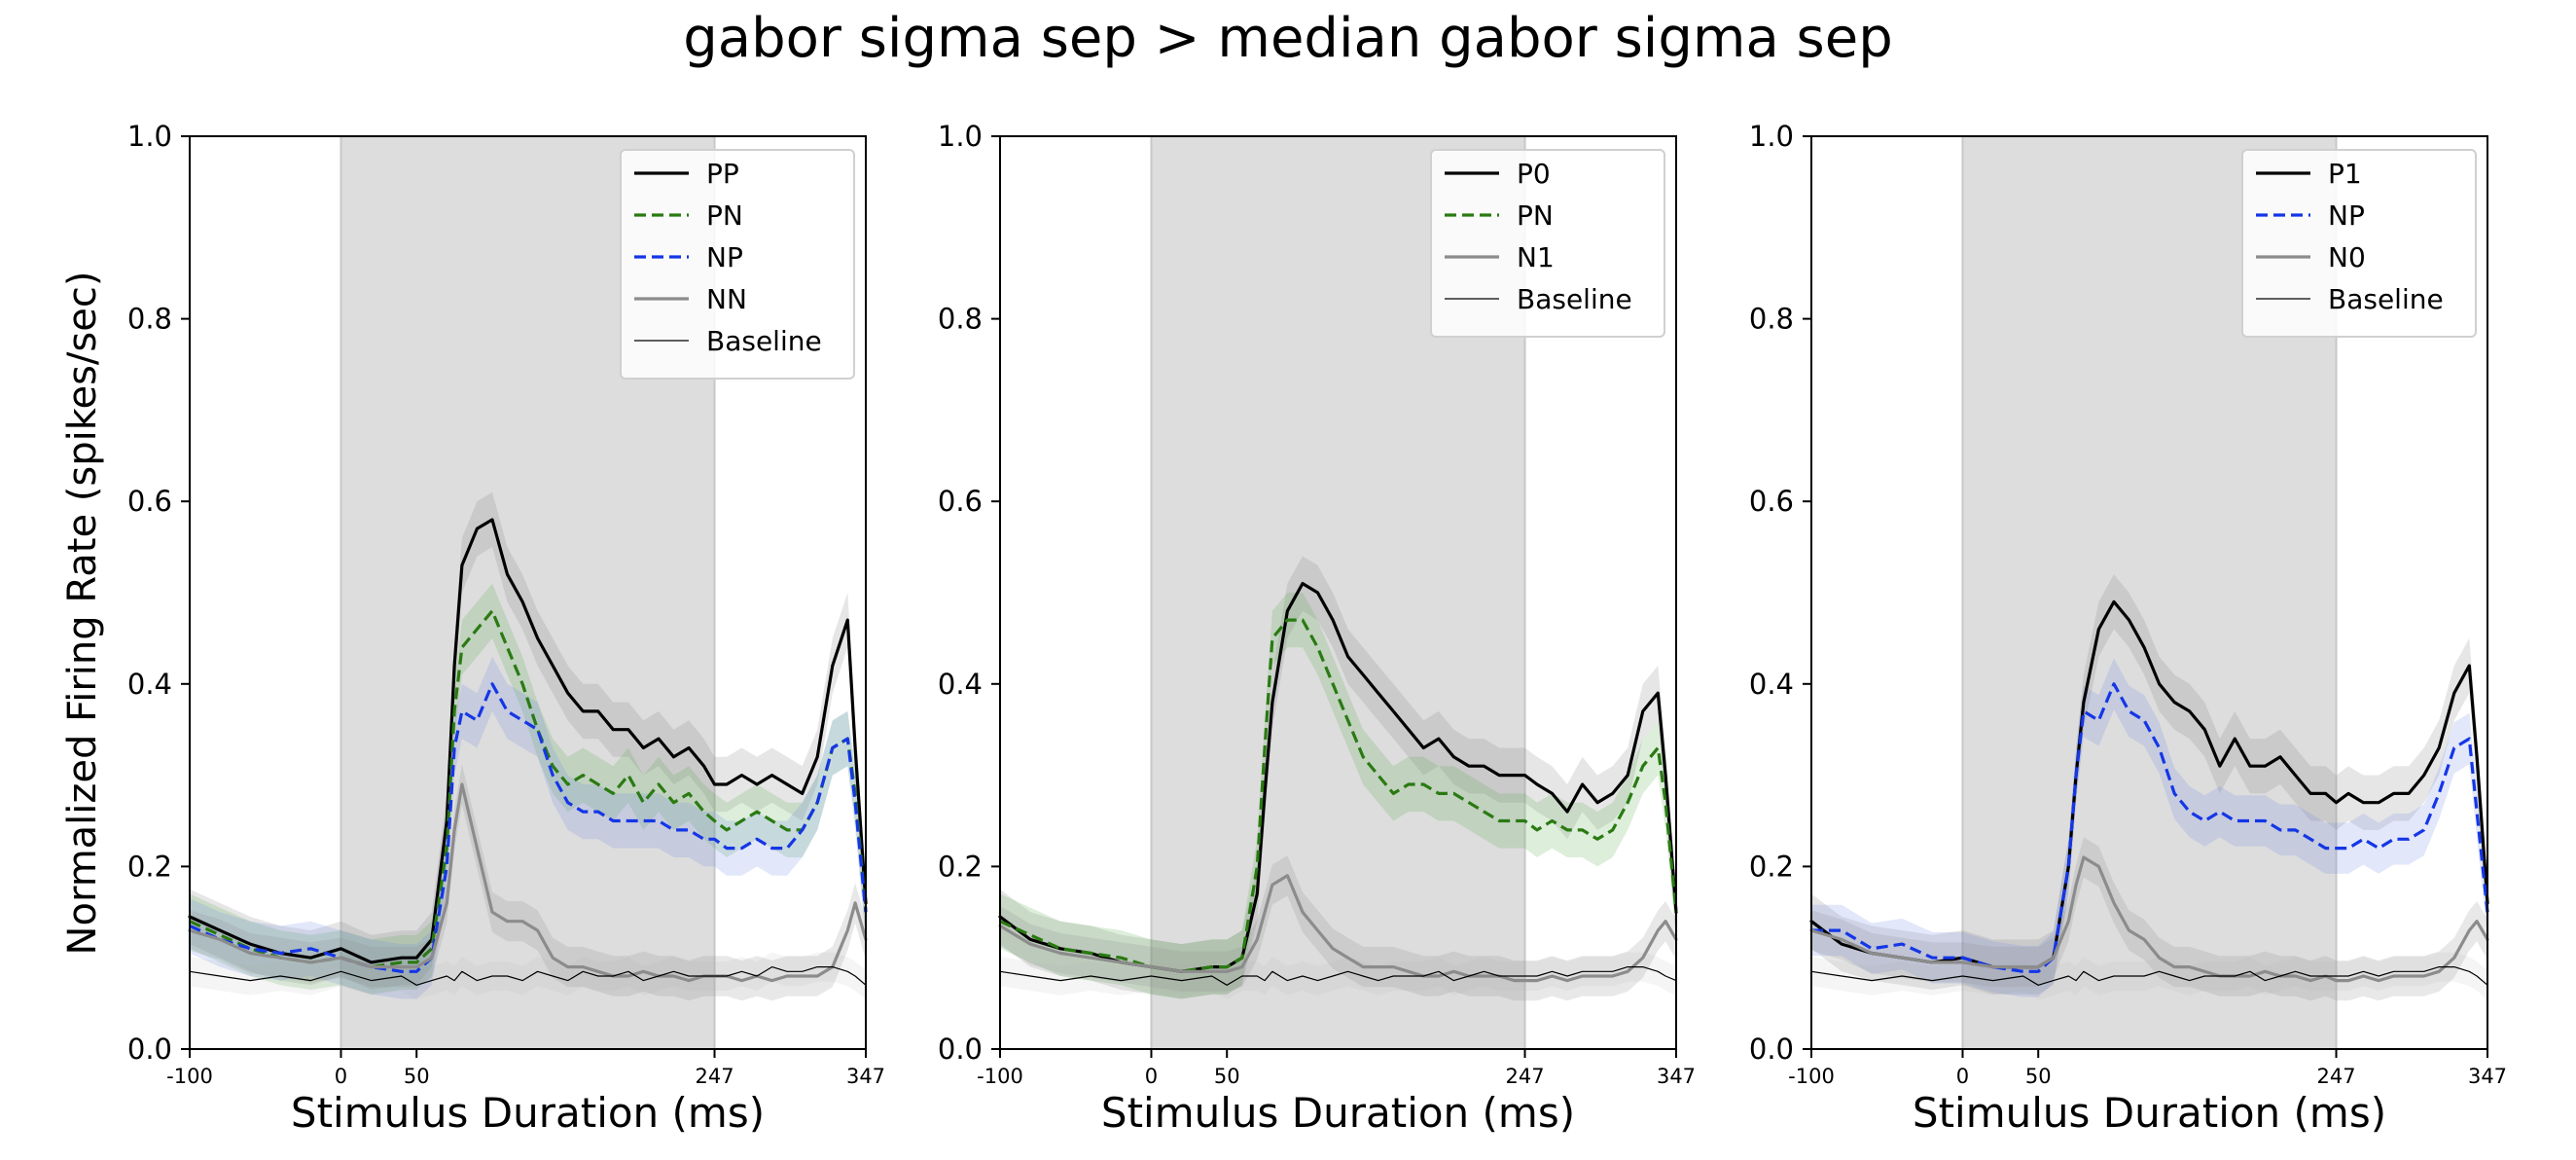  Describe the element at coordinates (1534, 174) in the screenshot. I see `legend-label-p0: P0` at that location.